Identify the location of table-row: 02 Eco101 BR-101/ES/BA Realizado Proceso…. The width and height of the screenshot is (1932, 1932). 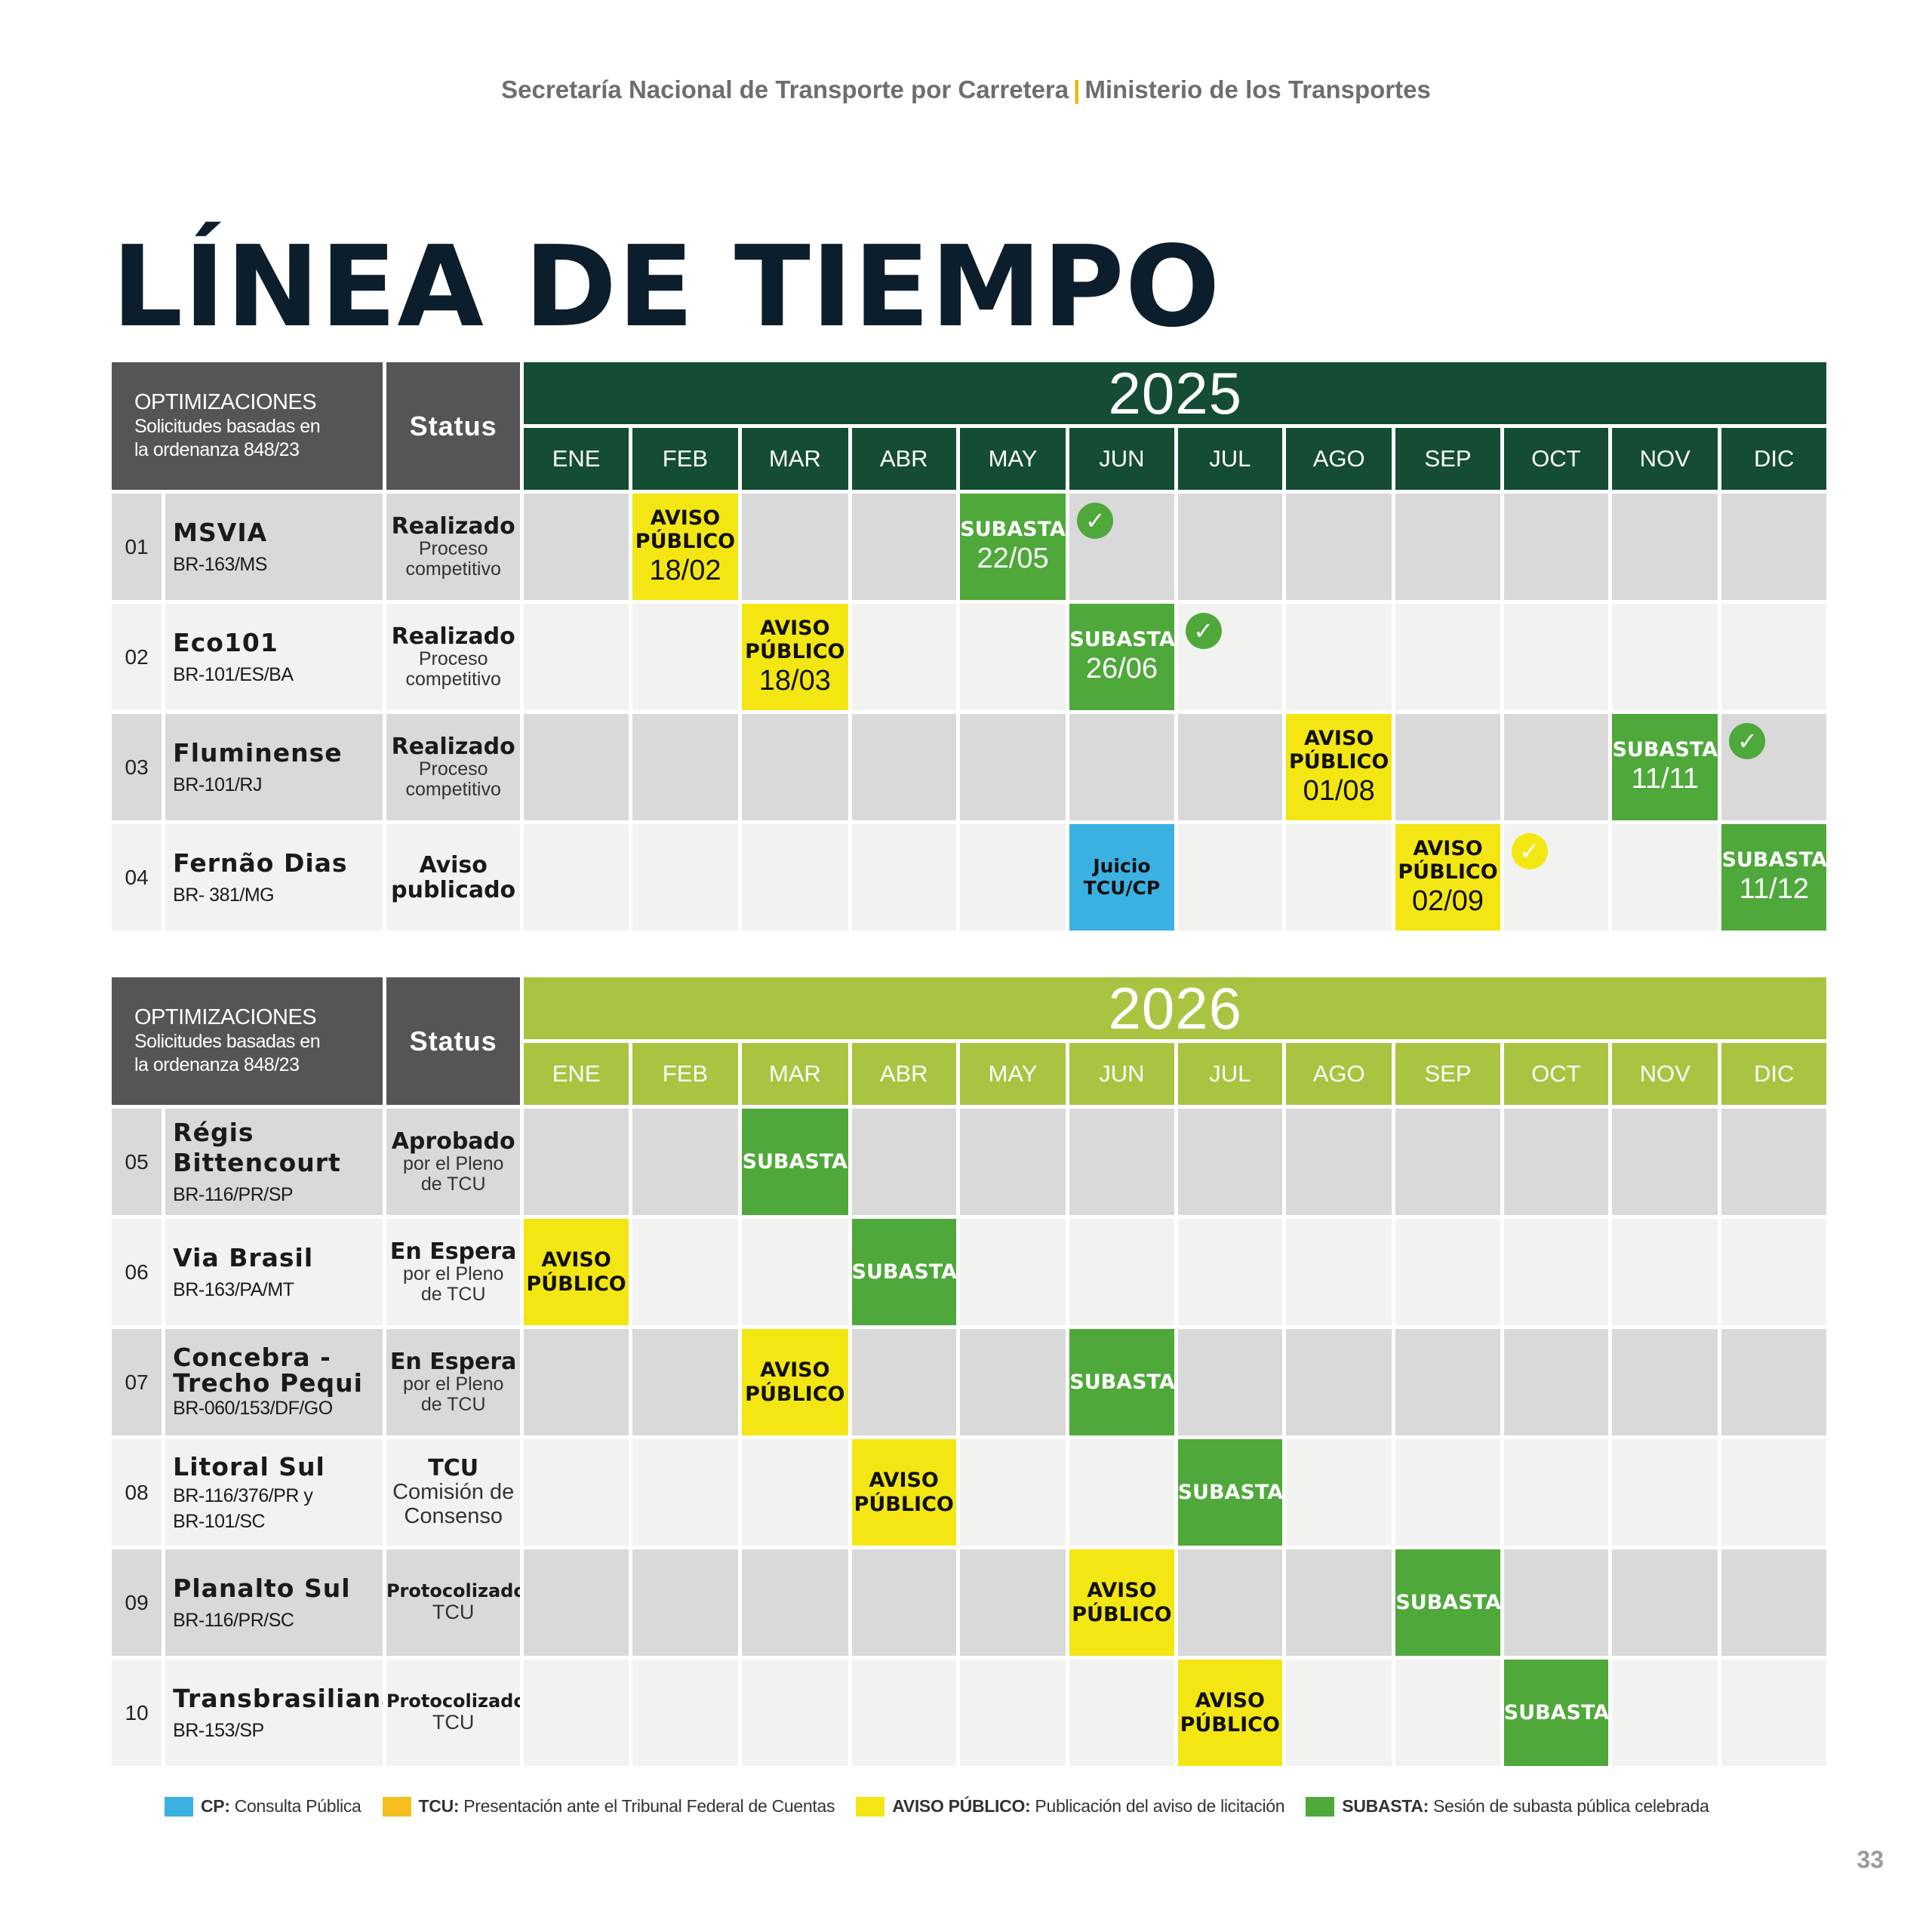
(969, 657).